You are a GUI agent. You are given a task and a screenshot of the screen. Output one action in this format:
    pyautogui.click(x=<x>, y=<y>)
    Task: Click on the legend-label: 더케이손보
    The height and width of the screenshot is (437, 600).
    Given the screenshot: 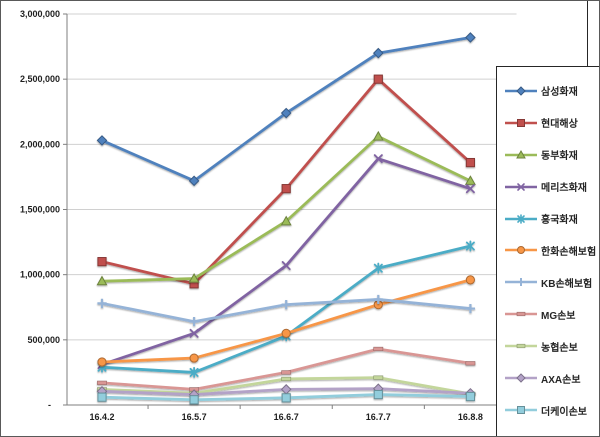 What is the action you would take?
    pyautogui.click(x=564, y=412)
    